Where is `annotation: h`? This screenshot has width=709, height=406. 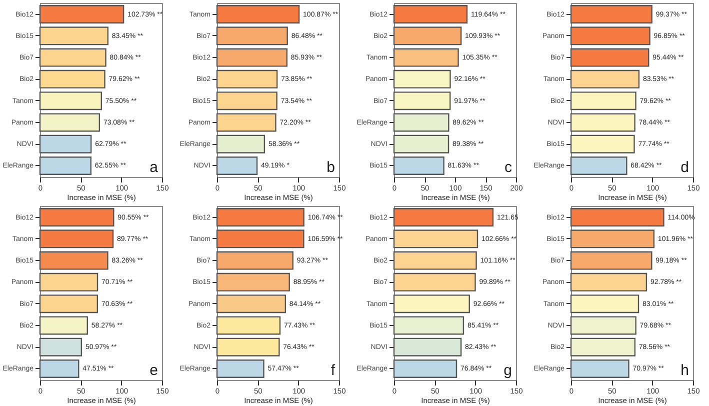
annotation: h is located at coordinates (684, 370).